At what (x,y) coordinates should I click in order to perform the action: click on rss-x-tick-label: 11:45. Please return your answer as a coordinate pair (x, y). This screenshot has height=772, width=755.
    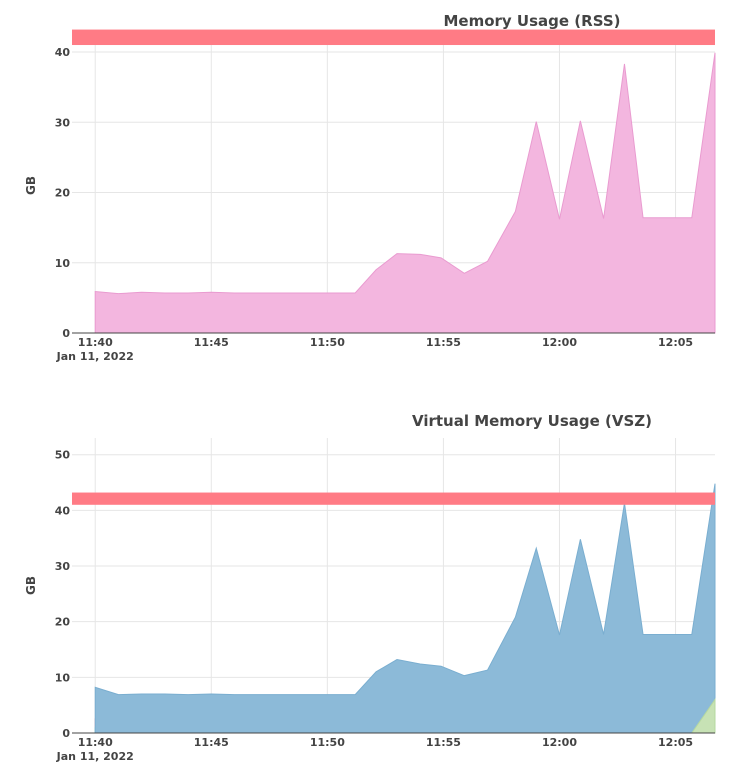
    Looking at the image, I should click on (211, 342).